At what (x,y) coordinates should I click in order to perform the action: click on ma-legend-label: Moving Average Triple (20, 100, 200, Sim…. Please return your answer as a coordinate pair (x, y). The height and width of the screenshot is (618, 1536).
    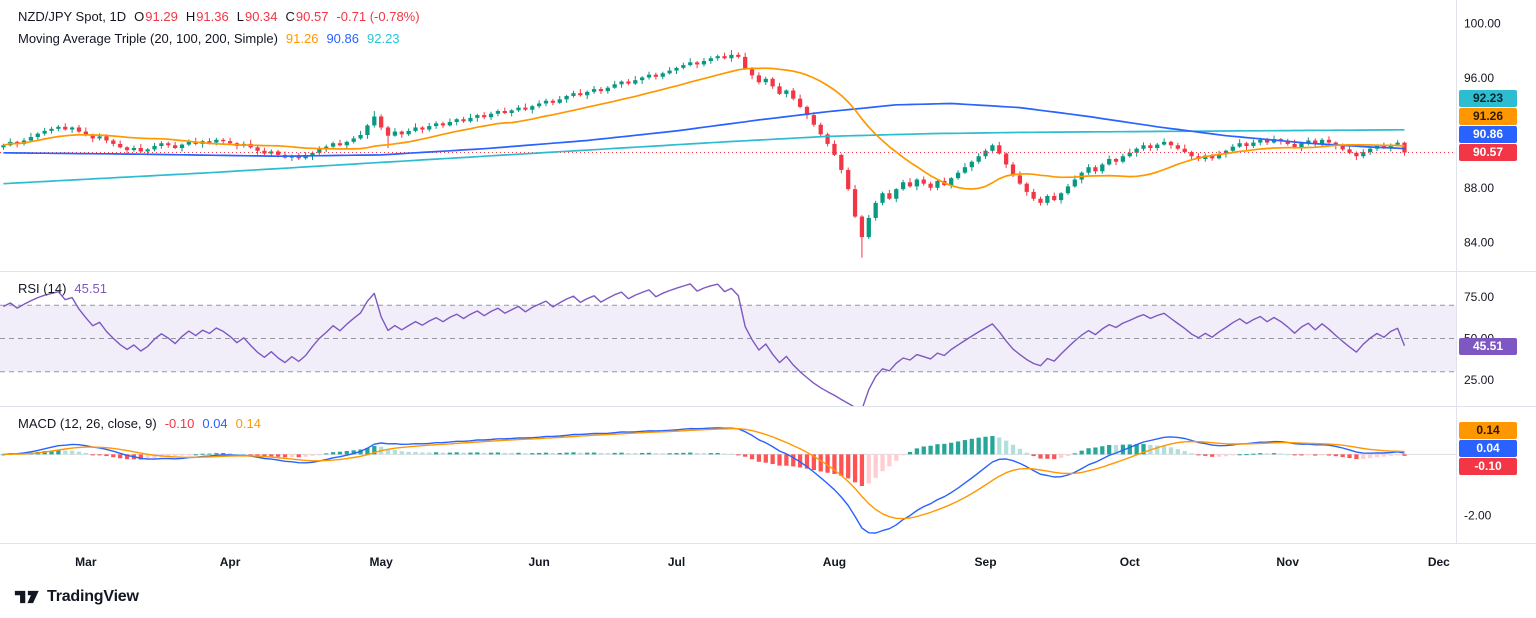
    Looking at the image, I should click on (148, 38).